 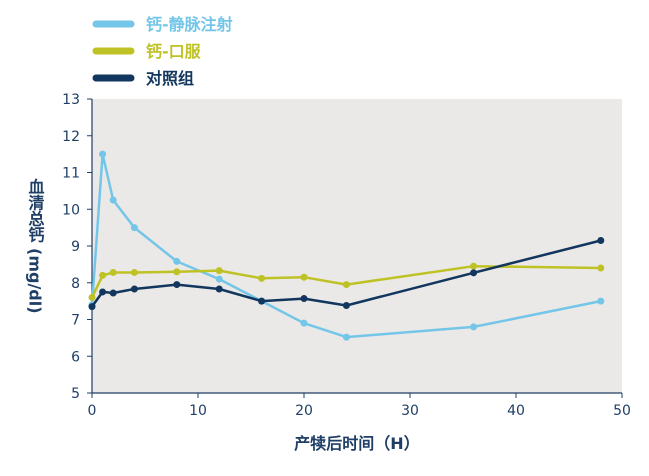 I want to click on legend-label: 钙-静脉注射, so click(x=189, y=24).